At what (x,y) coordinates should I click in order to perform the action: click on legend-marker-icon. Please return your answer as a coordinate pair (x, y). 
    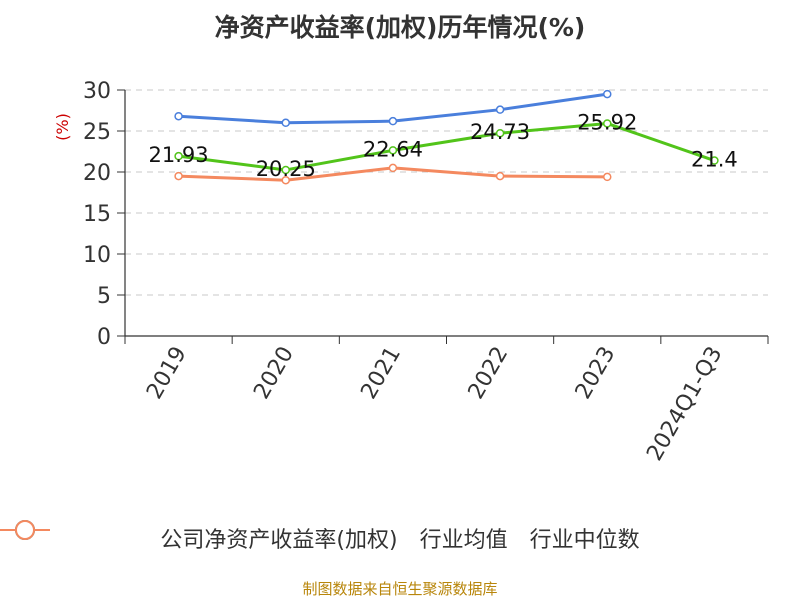
    Looking at the image, I should click on (25, 530).